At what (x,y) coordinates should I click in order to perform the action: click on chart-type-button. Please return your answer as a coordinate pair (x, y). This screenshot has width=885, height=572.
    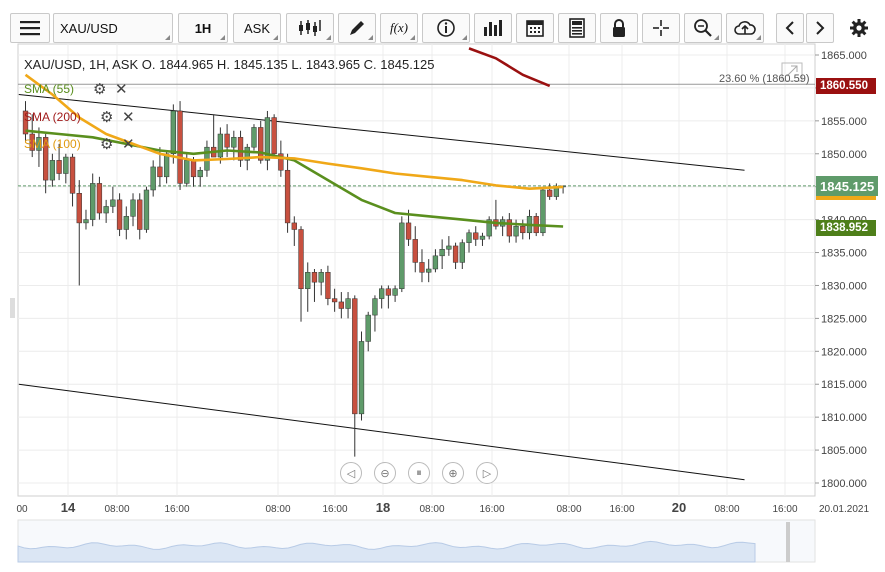
    Looking at the image, I should click on (310, 28).